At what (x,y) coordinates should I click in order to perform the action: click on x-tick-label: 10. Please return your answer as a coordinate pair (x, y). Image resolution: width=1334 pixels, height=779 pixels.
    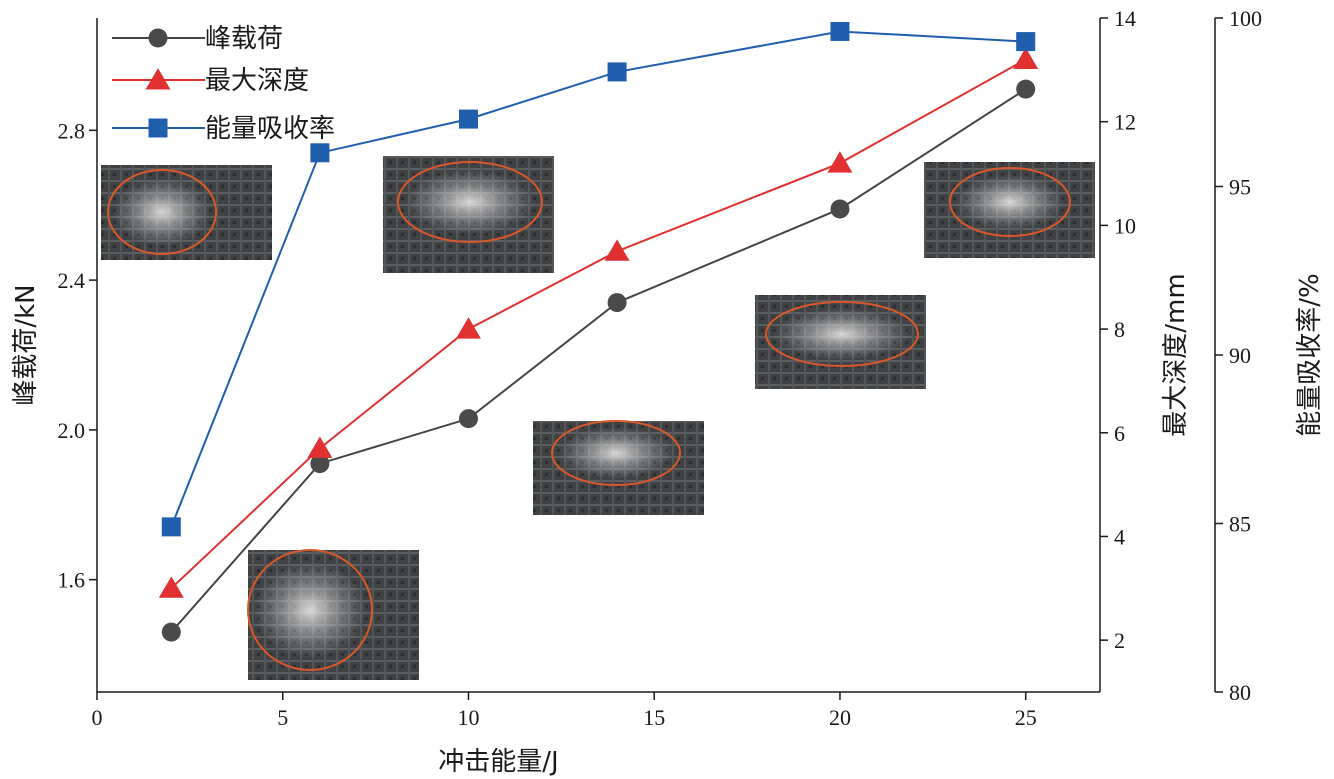
    Looking at the image, I should click on (468, 717).